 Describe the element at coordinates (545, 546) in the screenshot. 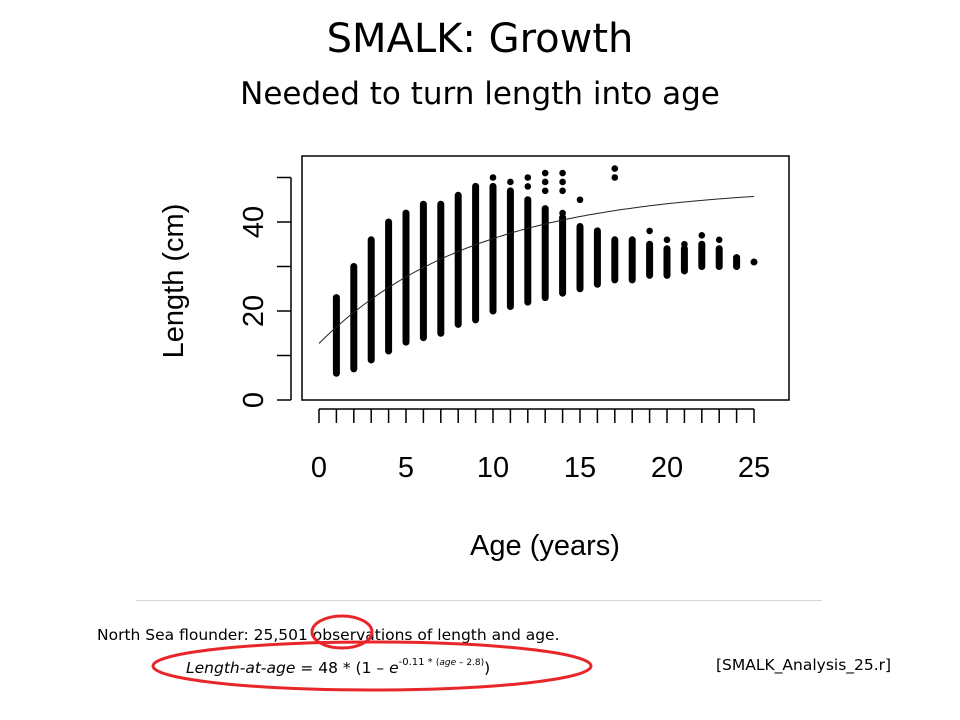

I see `x-axis-label: Age (years)` at that location.